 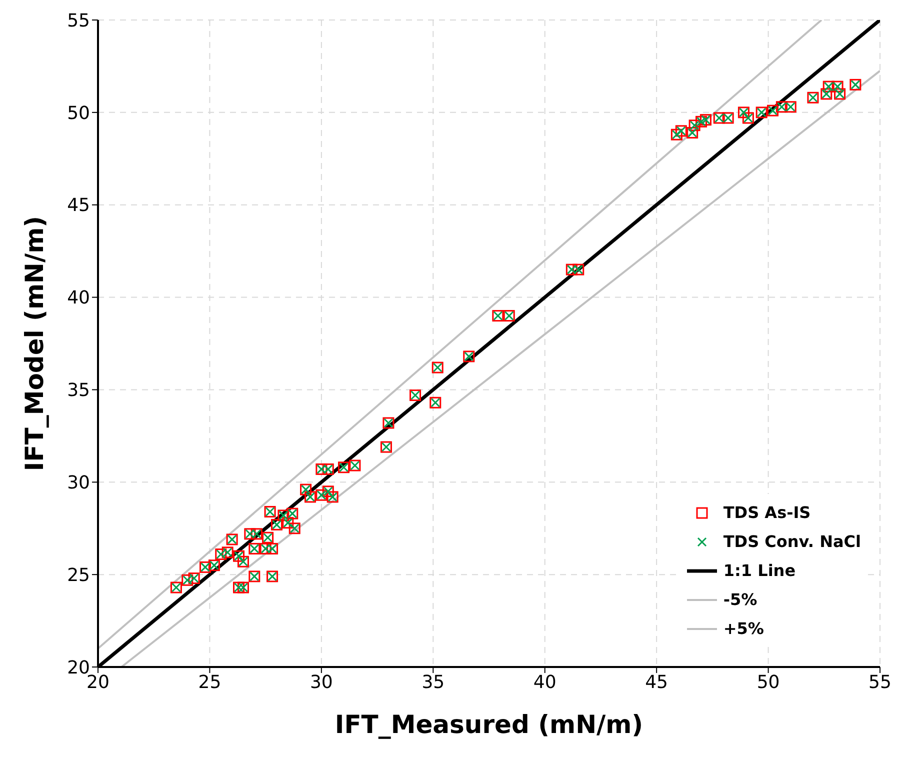 I want to click on x-tick-label: 55, so click(x=880, y=682).